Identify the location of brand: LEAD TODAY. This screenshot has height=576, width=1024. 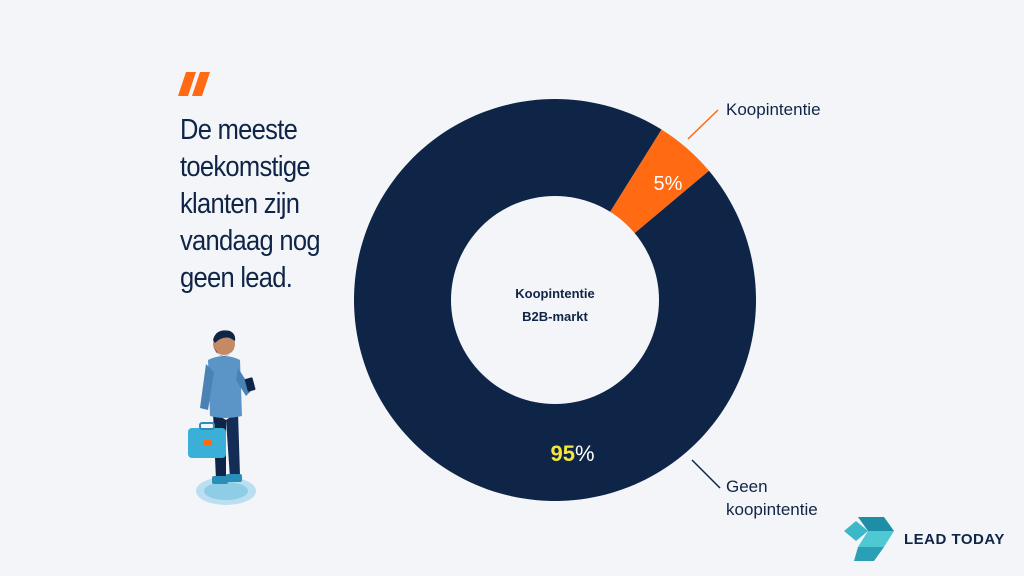
(924, 539).